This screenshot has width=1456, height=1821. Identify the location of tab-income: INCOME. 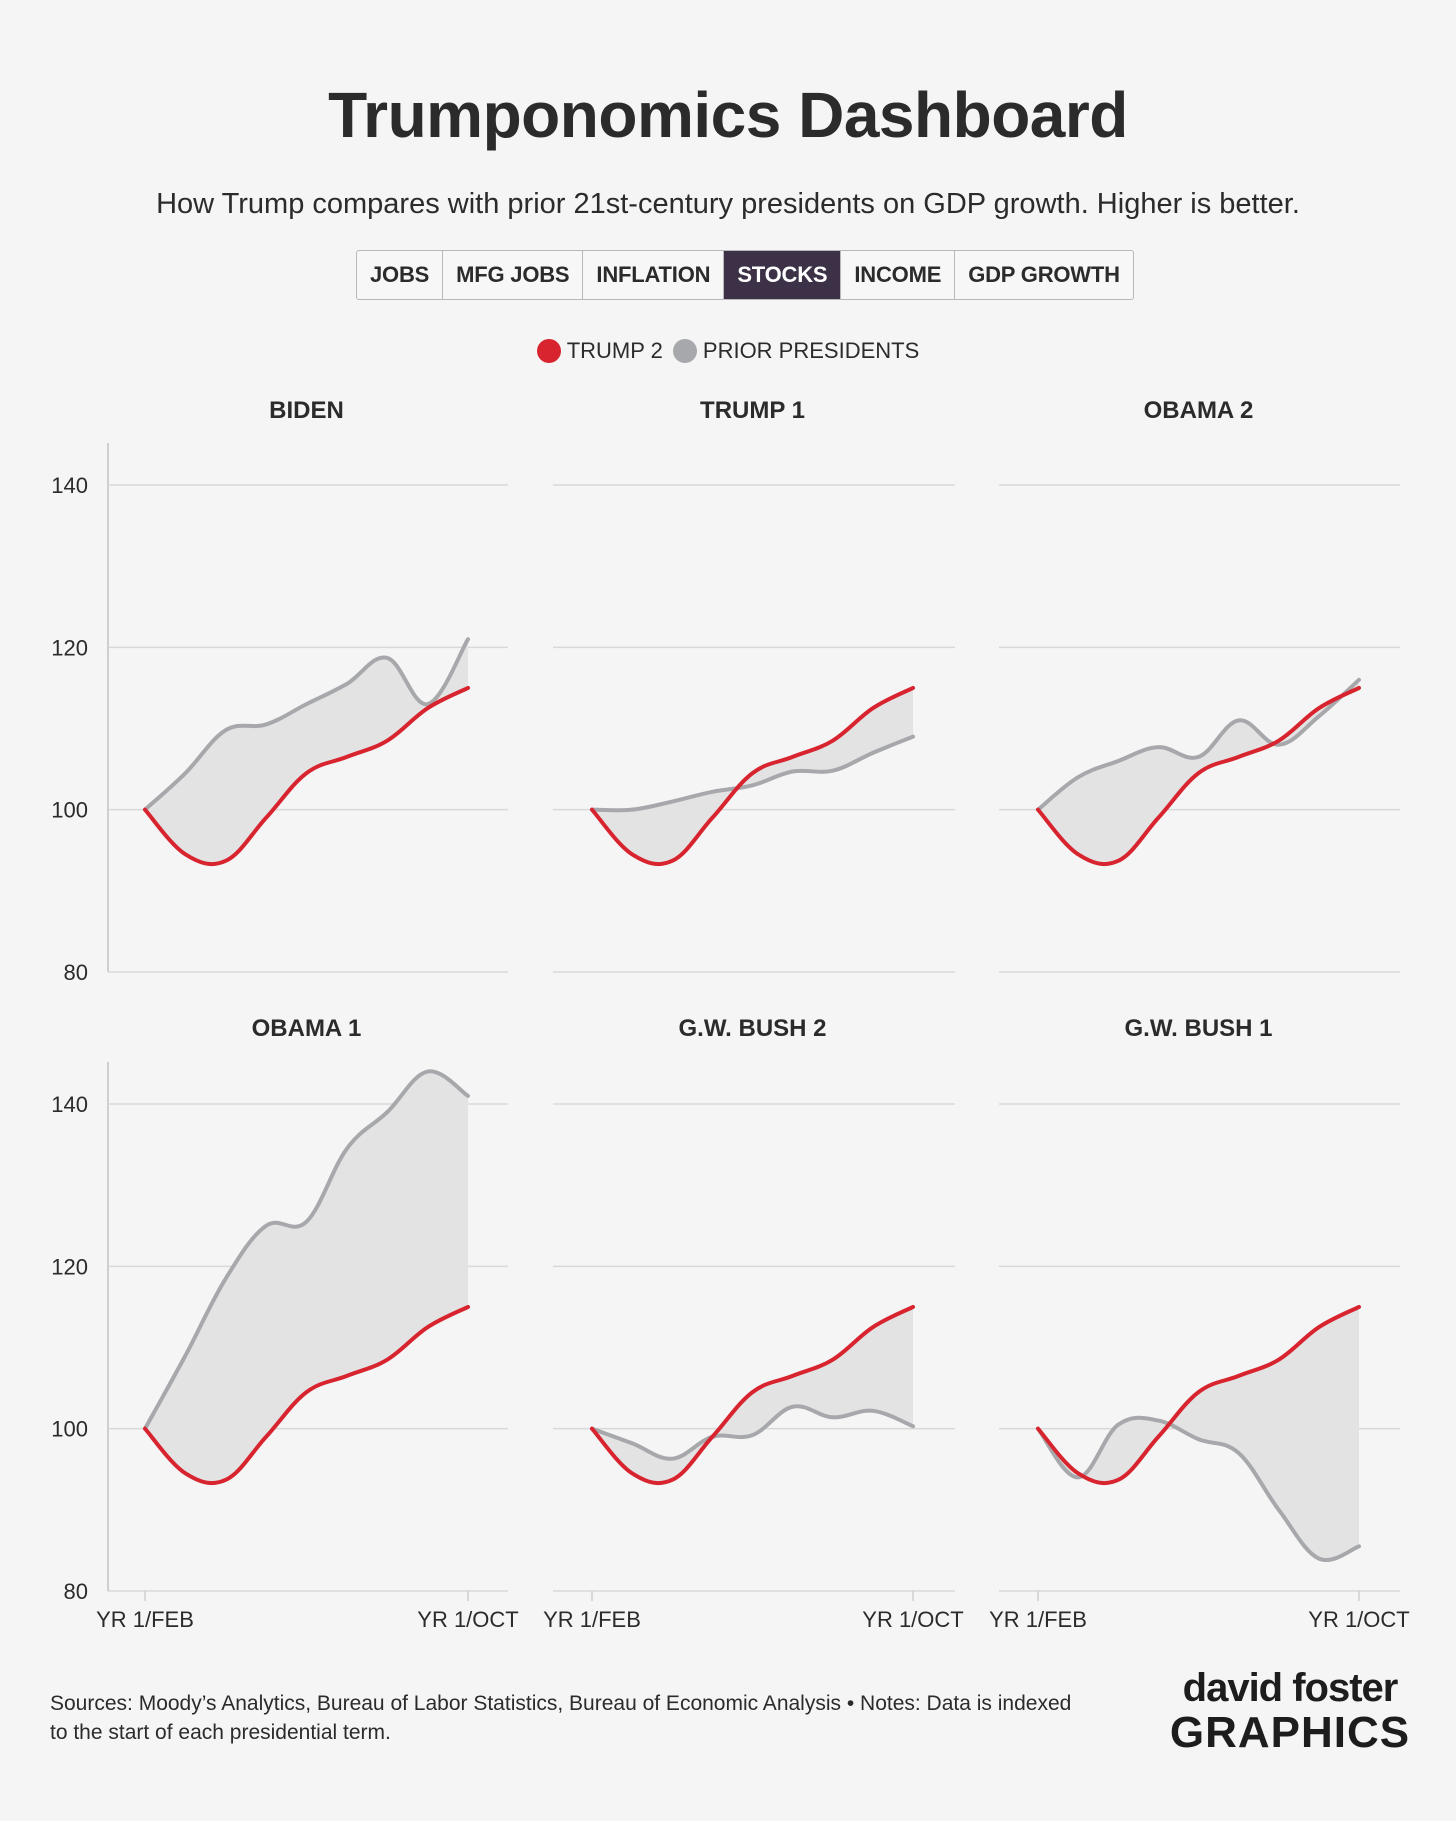
(898, 275).